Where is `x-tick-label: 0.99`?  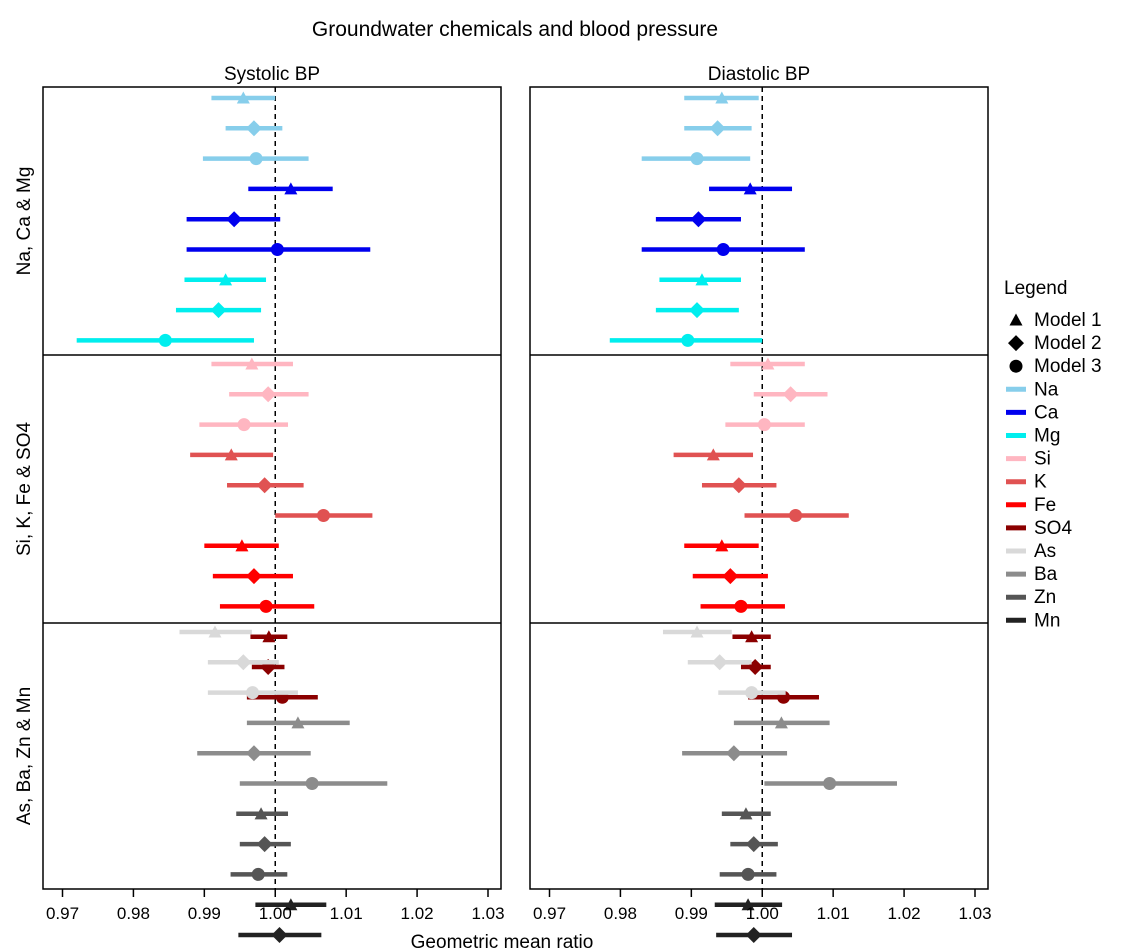 x-tick-label: 0.99 is located at coordinates (204, 913).